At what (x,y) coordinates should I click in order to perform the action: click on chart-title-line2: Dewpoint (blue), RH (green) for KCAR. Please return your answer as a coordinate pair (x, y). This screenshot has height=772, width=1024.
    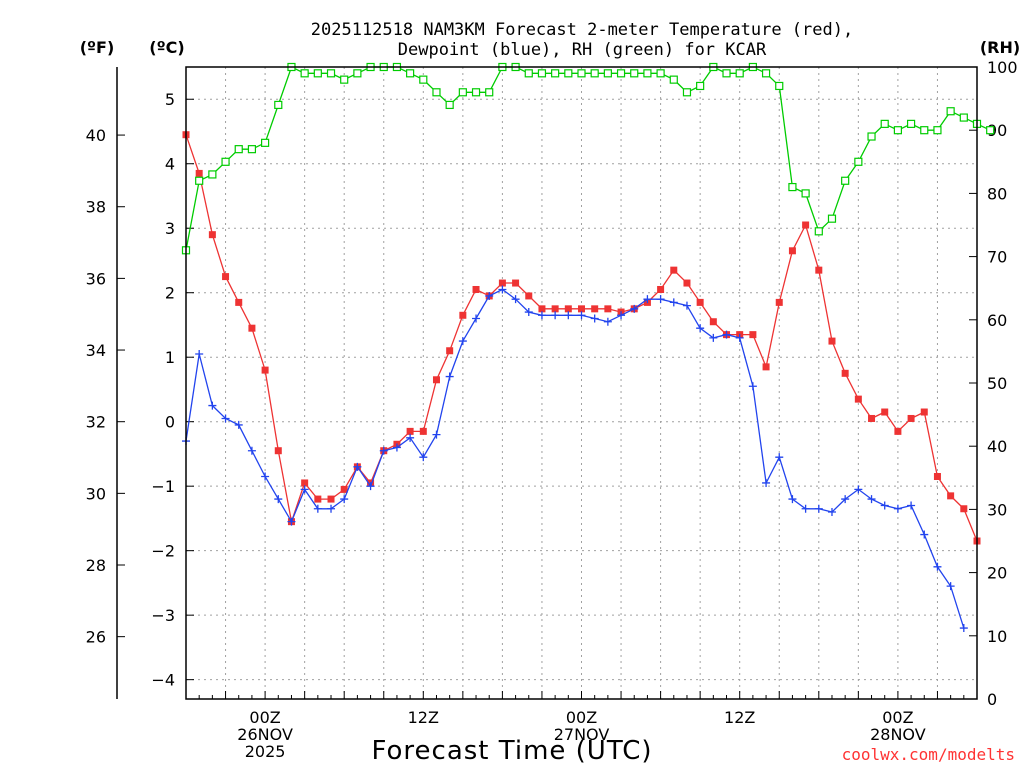
    Looking at the image, I should click on (582, 50).